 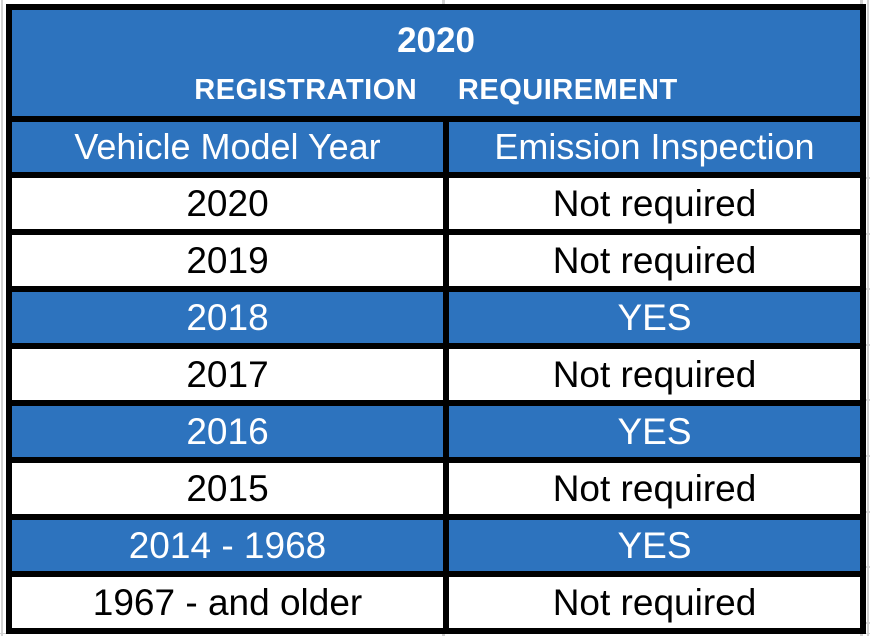 What do you see at coordinates (868, 318) in the screenshot?
I see `gridline-right-vertical` at bounding box center [868, 318].